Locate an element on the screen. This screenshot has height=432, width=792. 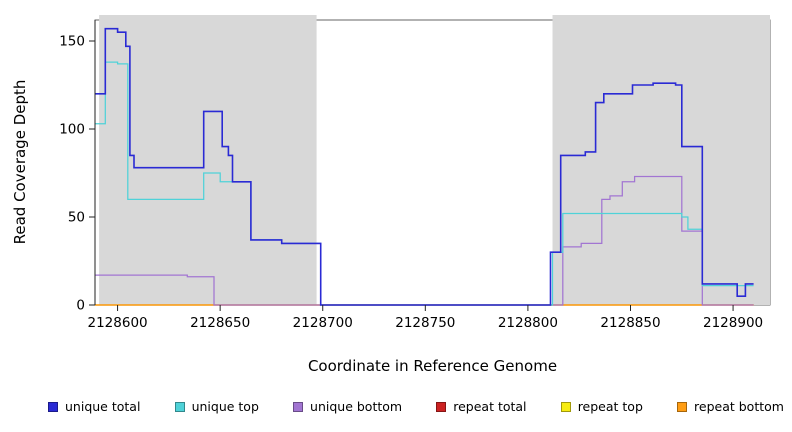
legend-label: repeat bottom is located at coordinates (739, 406).